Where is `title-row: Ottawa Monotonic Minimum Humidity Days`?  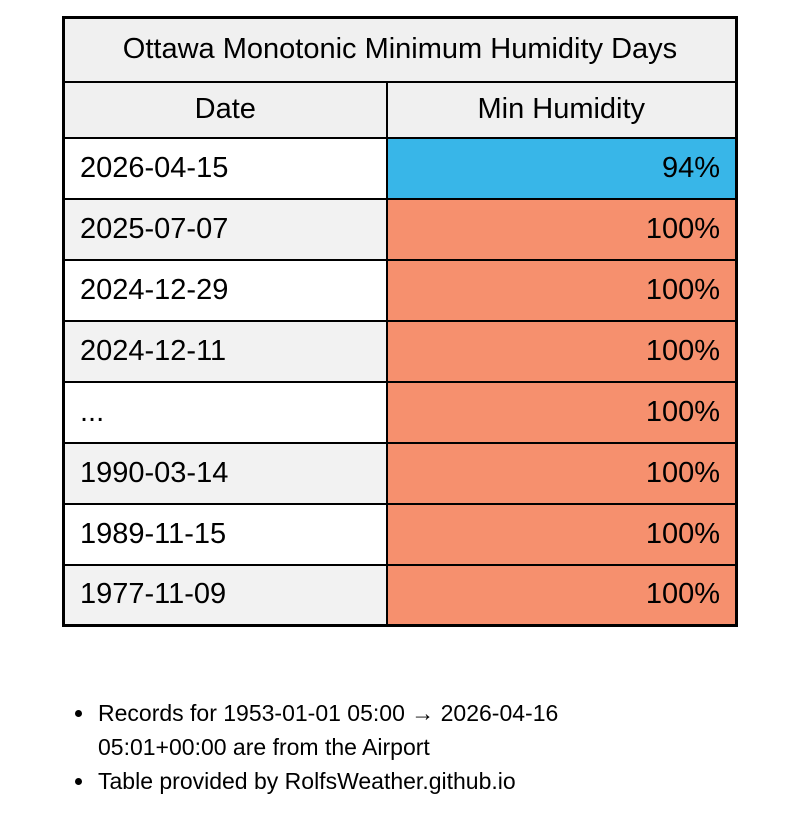 title-row: Ottawa Monotonic Minimum Humidity Days is located at coordinates (400, 49).